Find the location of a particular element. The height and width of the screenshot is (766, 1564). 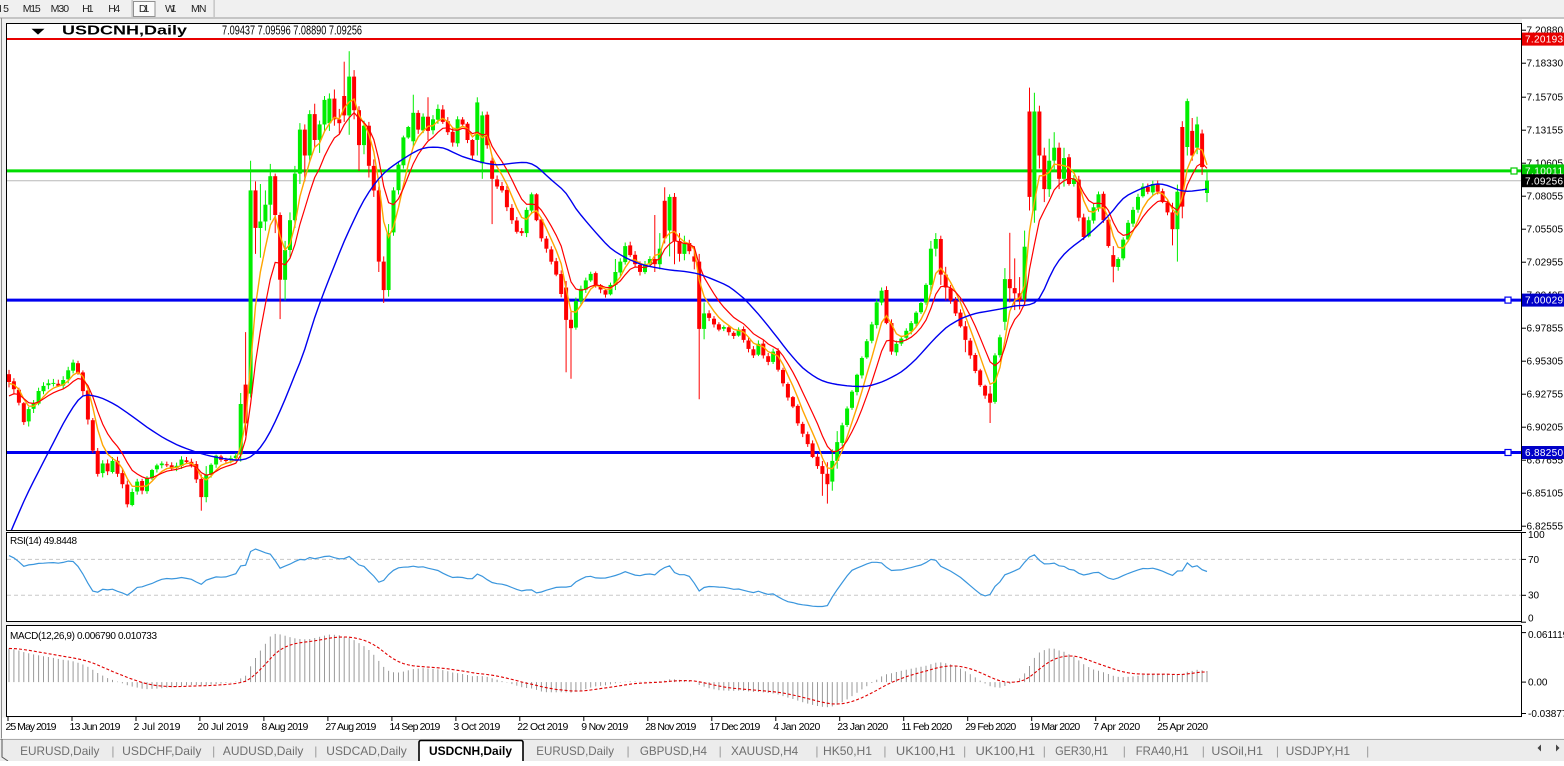

svg-text:7.09437 7.09596 7.08890 7.0925: 7.09437 7.09596 7.08890 7.09256 is located at coordinates (292, 31).